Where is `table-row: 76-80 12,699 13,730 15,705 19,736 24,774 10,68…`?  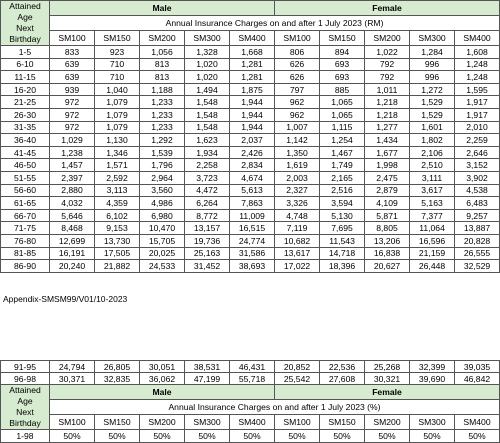 table-row: 76-80 12,699 13,730 15,705 19,736 24,774 10,68… is located at coordinates (250, 240).